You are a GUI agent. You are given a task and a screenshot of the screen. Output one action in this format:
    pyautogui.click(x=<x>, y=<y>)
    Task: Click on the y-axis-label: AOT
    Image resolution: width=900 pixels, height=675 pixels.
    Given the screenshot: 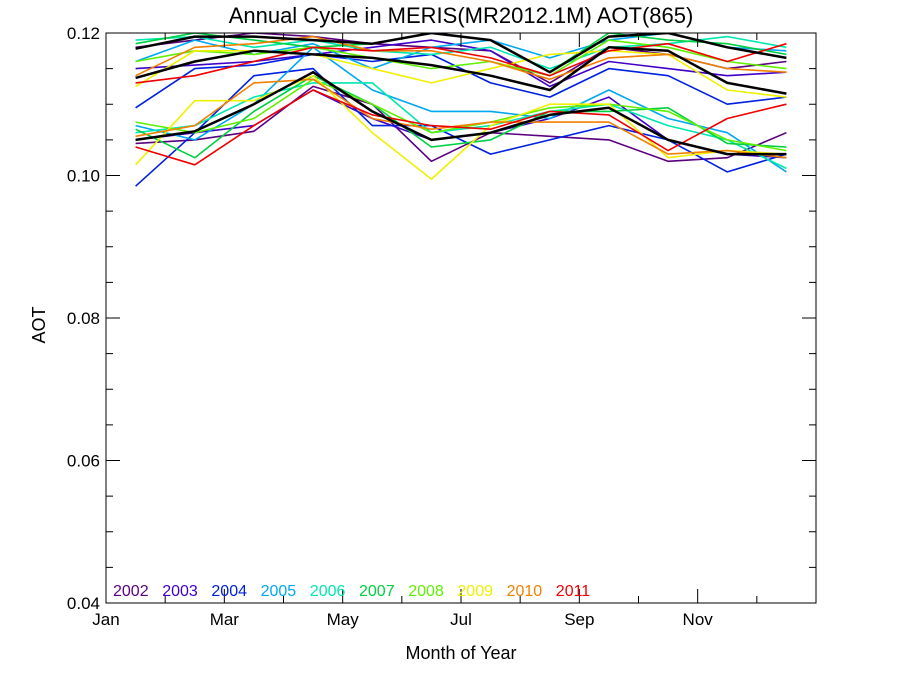 What is the action you would take?
    pyautogui.click(x=39, y=324)
    